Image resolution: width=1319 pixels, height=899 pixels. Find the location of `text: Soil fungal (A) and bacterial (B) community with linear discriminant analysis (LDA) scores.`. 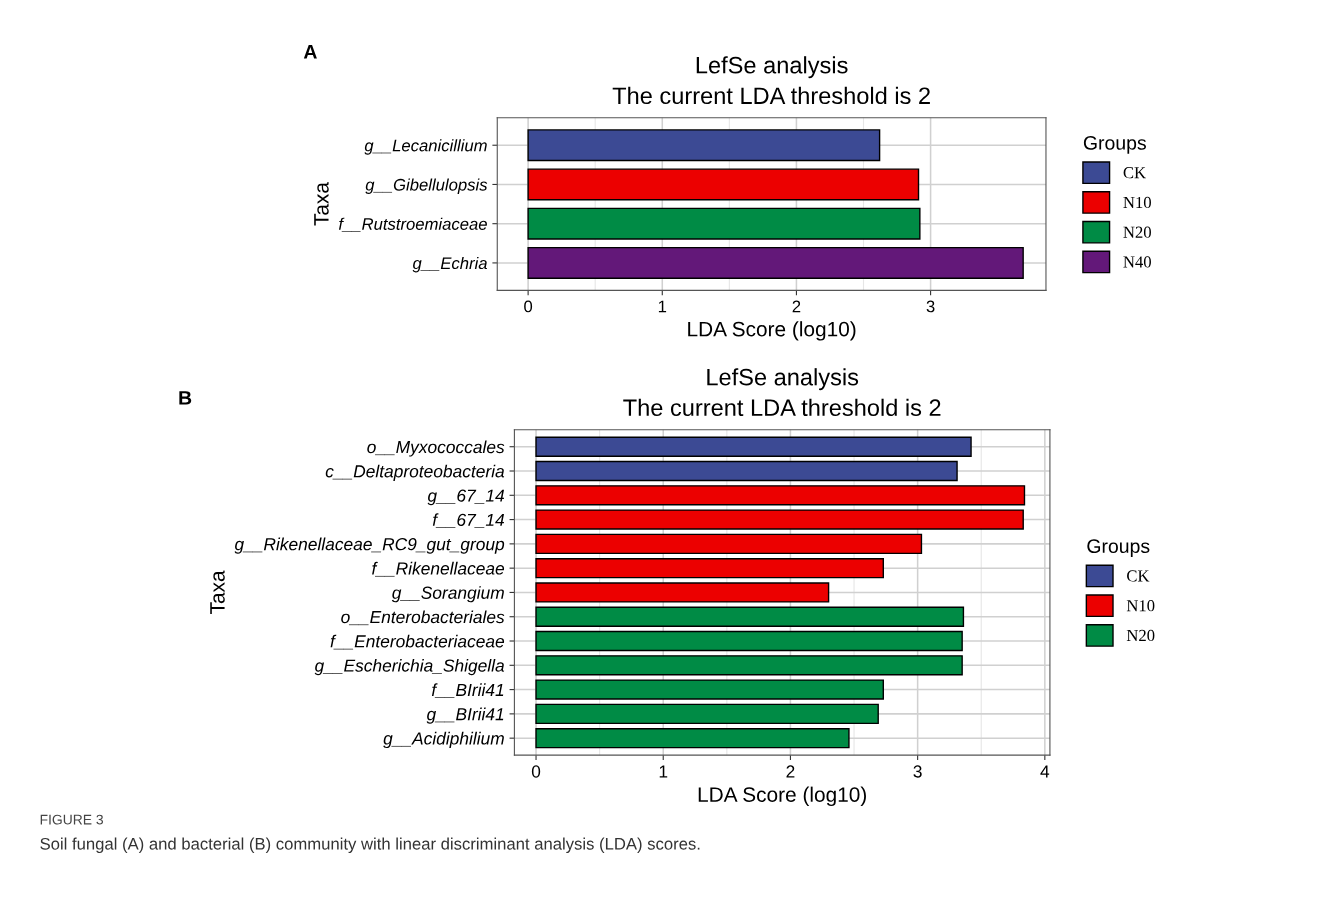

text: Soil fungal (A) and bacterial (B) community with linear discriminant analysis (LDA) scores. is located at coordinates (370, 845).